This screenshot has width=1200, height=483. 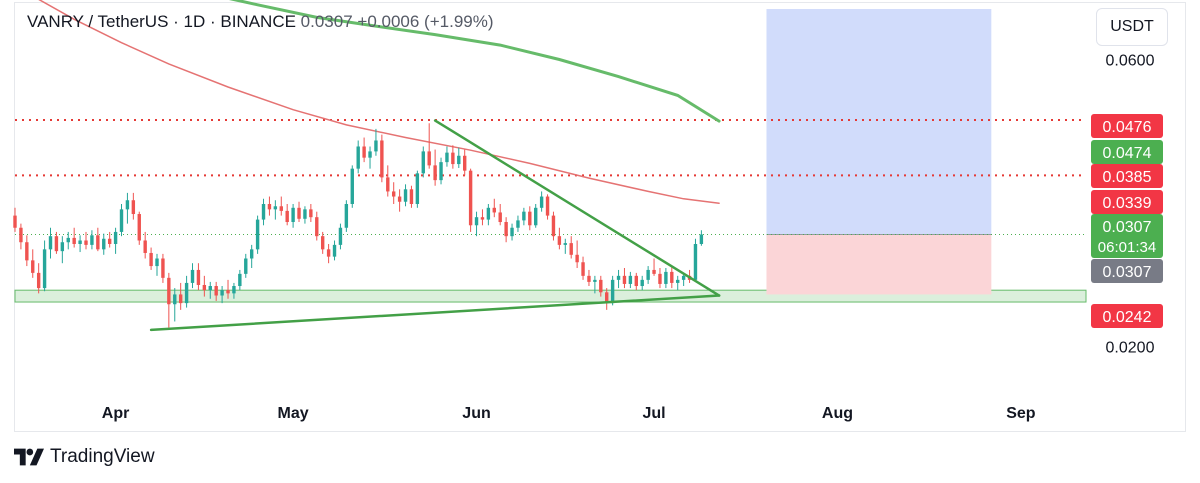 I want to click on brand-footer: TradingView, so click(x=84, y=457).